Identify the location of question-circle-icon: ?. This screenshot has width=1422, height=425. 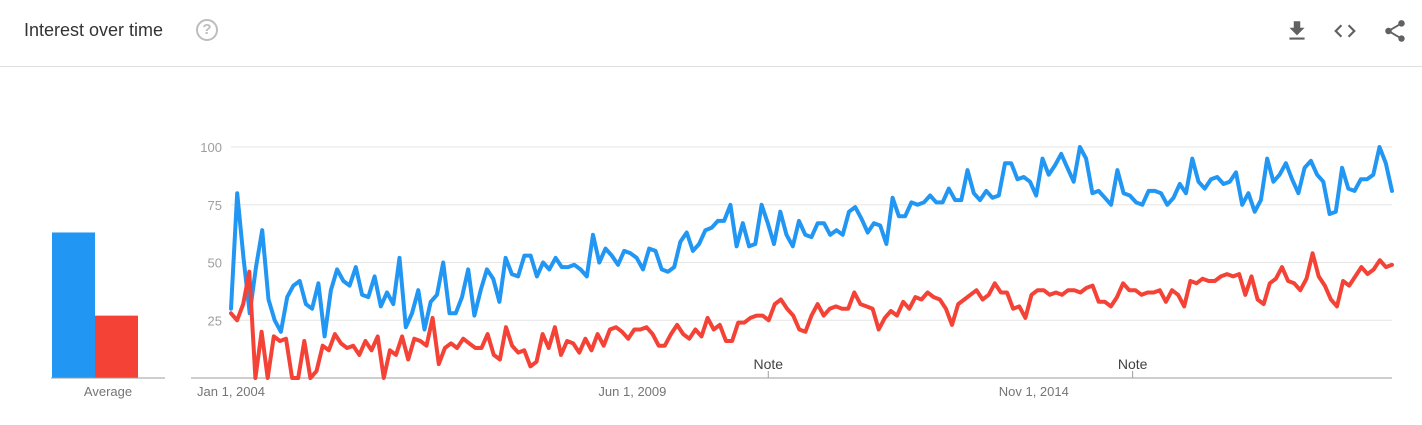
(207, 30).